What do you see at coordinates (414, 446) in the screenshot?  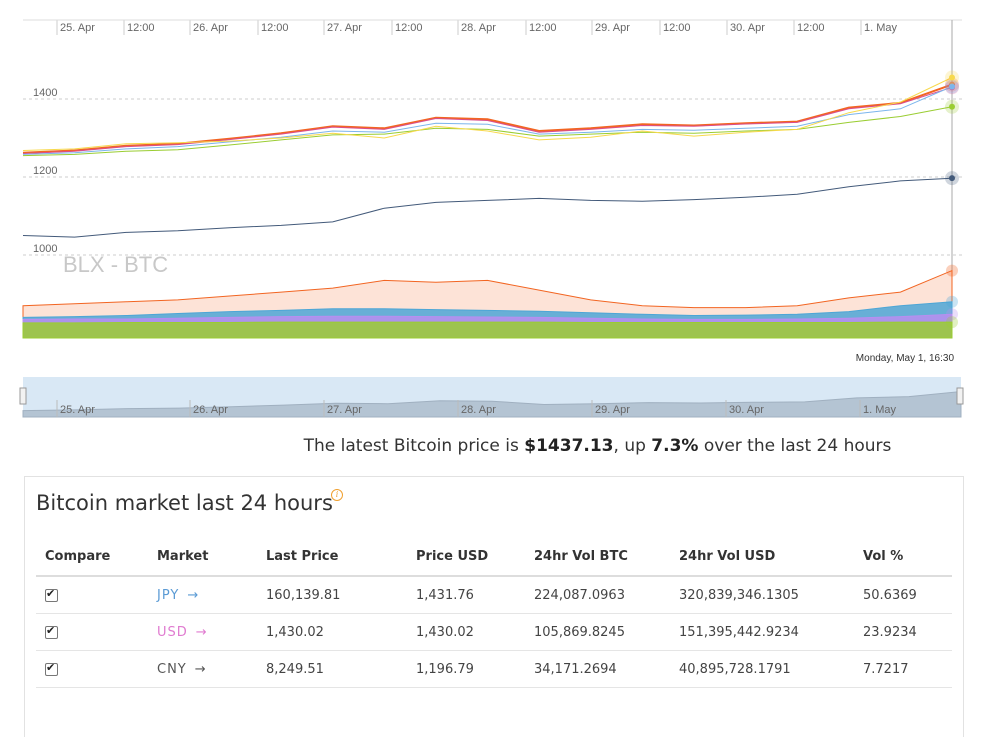 I see `summary-prefix: The latest Bitcoin price is` at bounding box center [414, 446].